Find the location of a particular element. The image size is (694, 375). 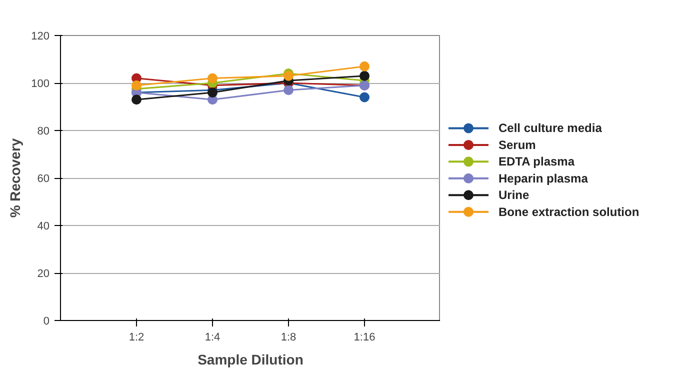

x-axis-title: Sample Dilution is located at coordinates (251, 360).